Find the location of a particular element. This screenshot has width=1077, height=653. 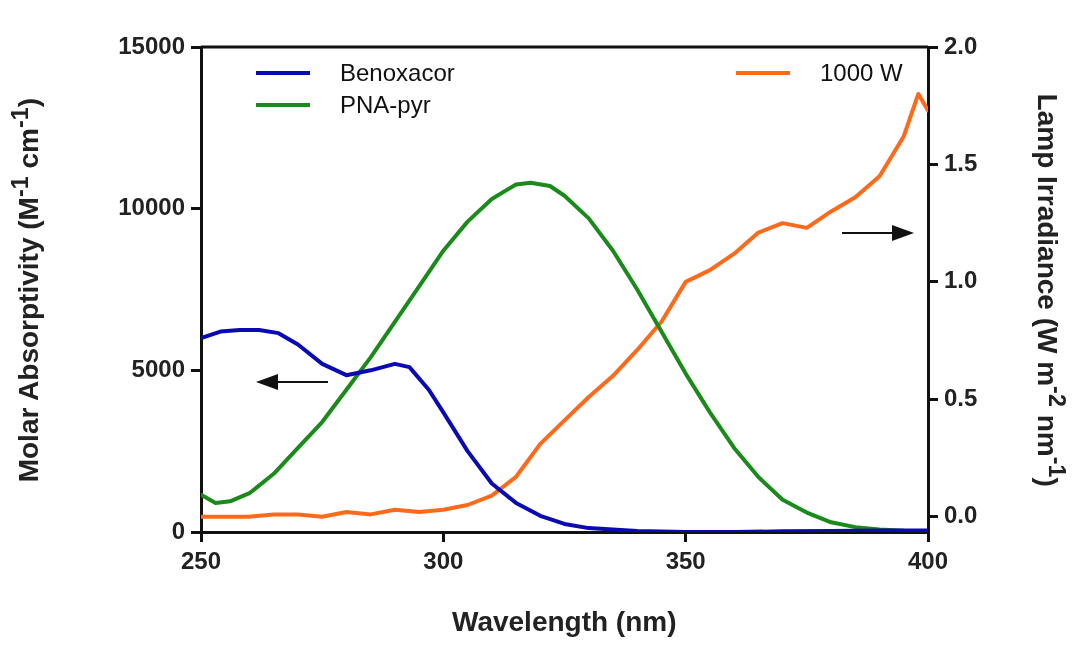

y2-tick-label: 1.0 is located at coordinates (961, 280).